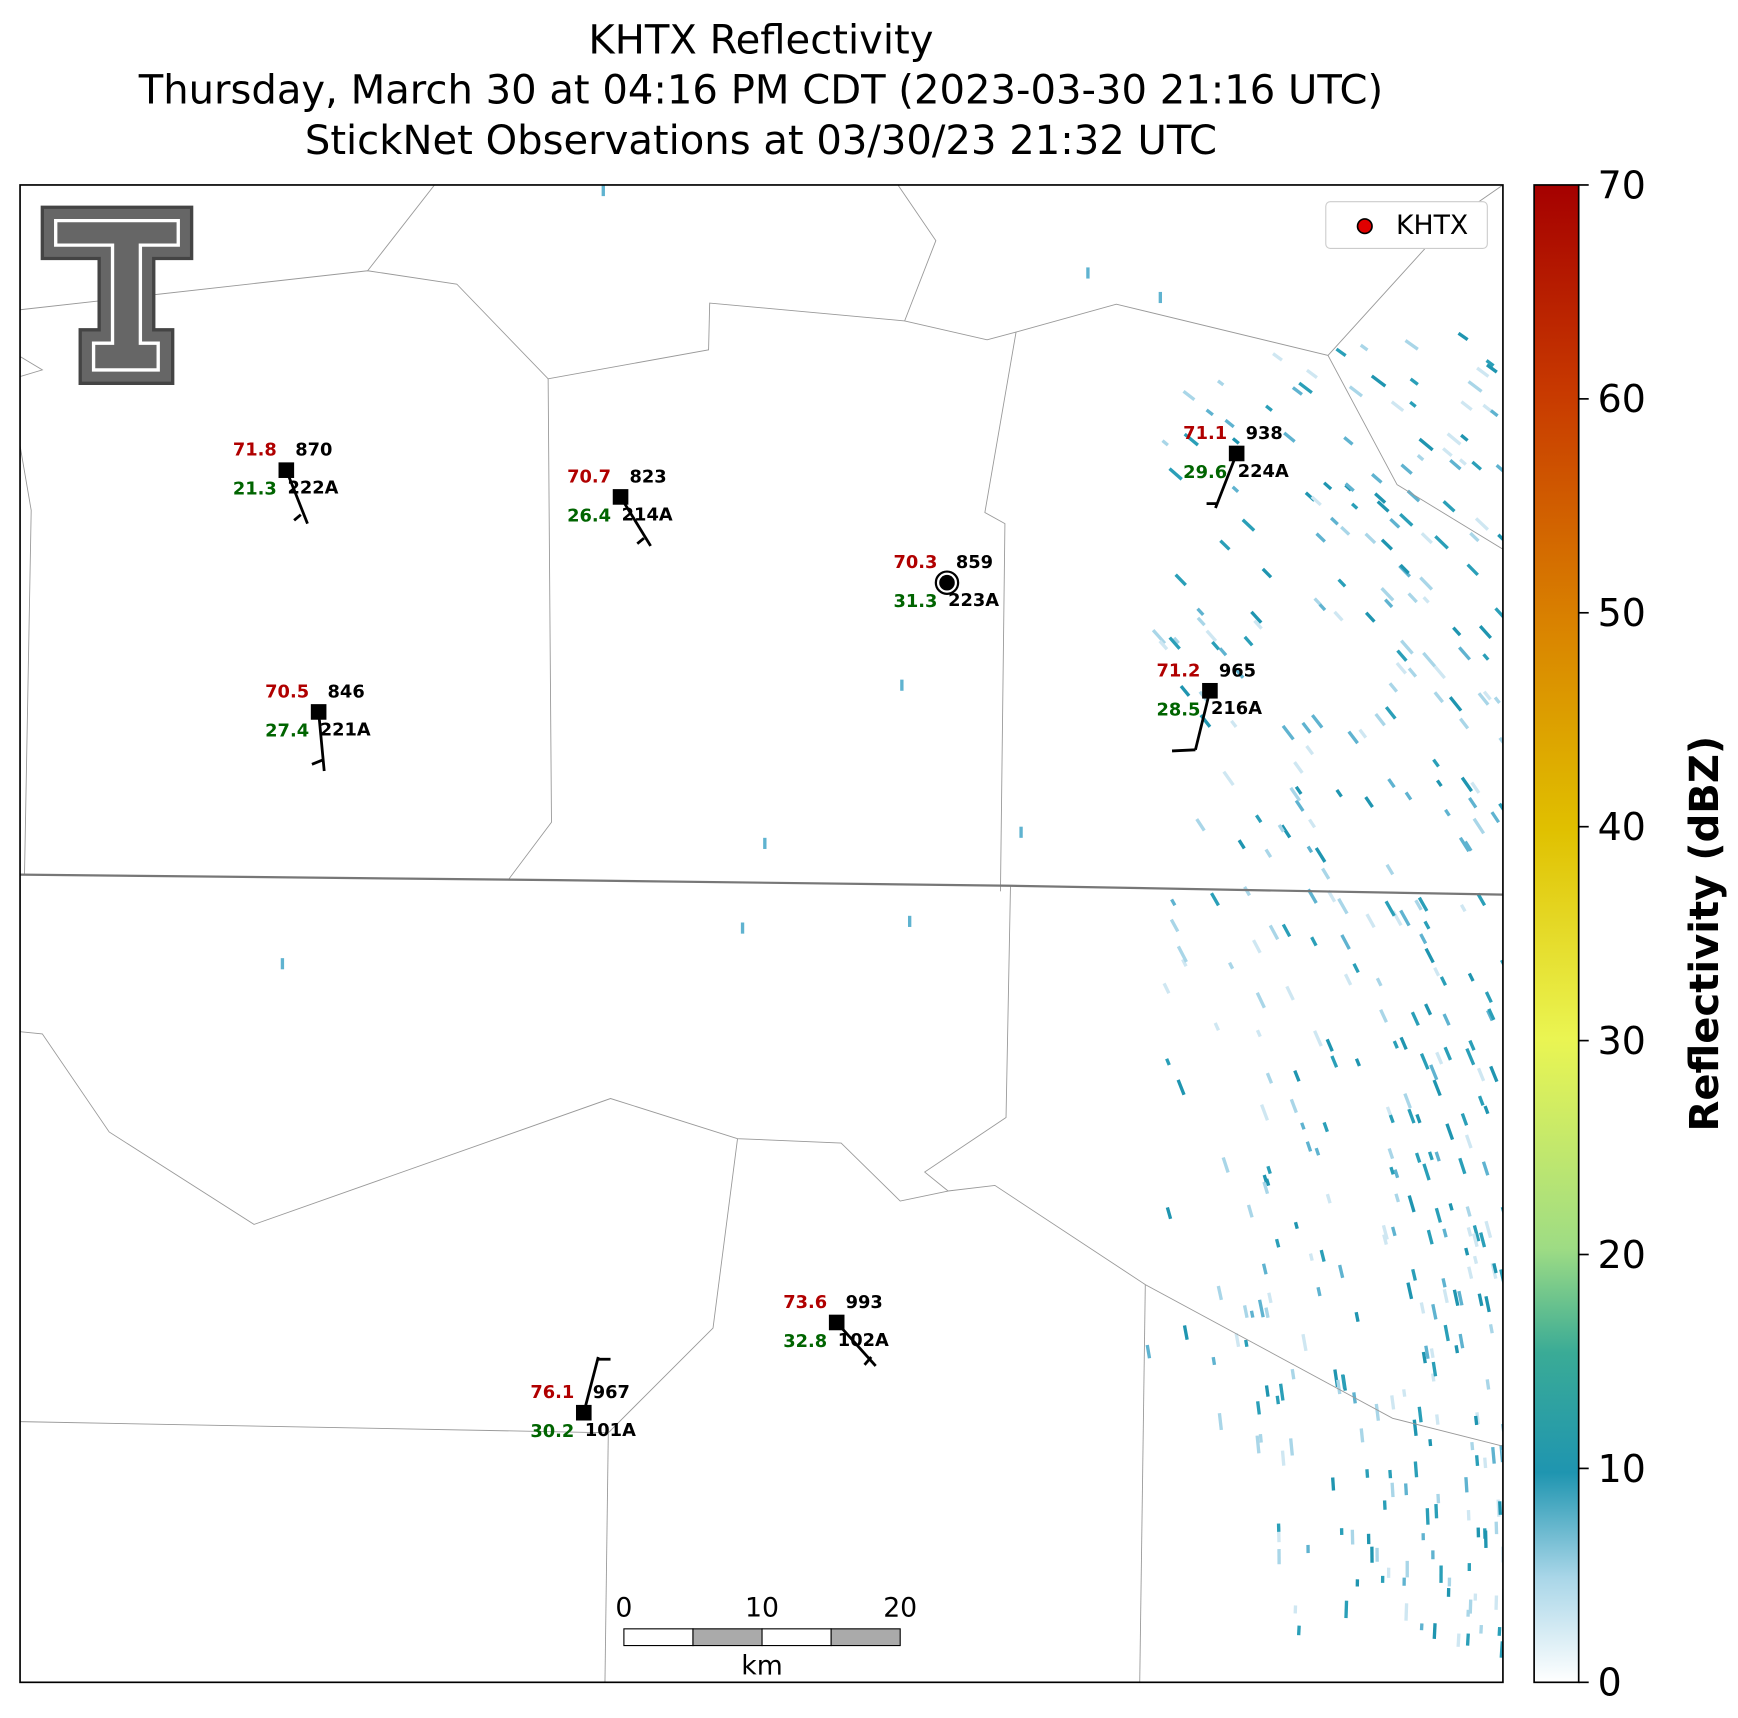 This screenshot has height=1718, width=1738. I want to click on wind-barb-flag, so click(1183, 750).